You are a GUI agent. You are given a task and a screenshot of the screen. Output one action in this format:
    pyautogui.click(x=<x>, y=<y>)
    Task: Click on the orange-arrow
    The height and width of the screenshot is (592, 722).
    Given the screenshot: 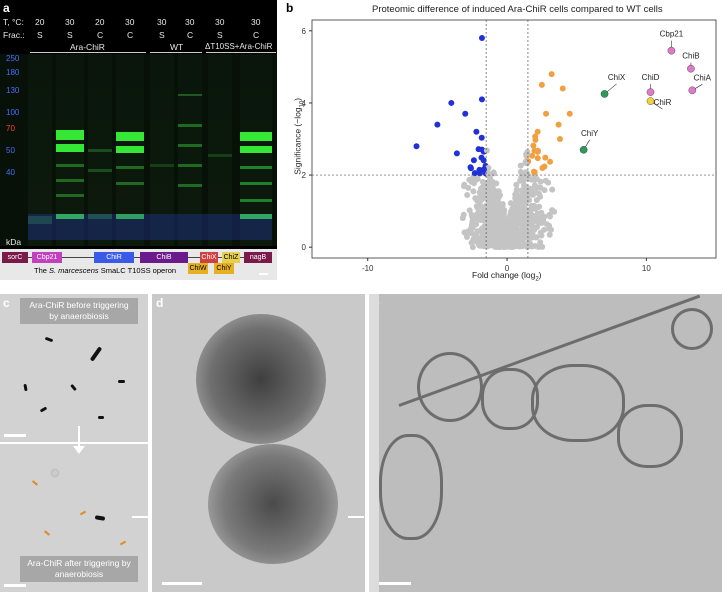 What is the action you would take?
    pyautogui.click(x=47, y=533)
    